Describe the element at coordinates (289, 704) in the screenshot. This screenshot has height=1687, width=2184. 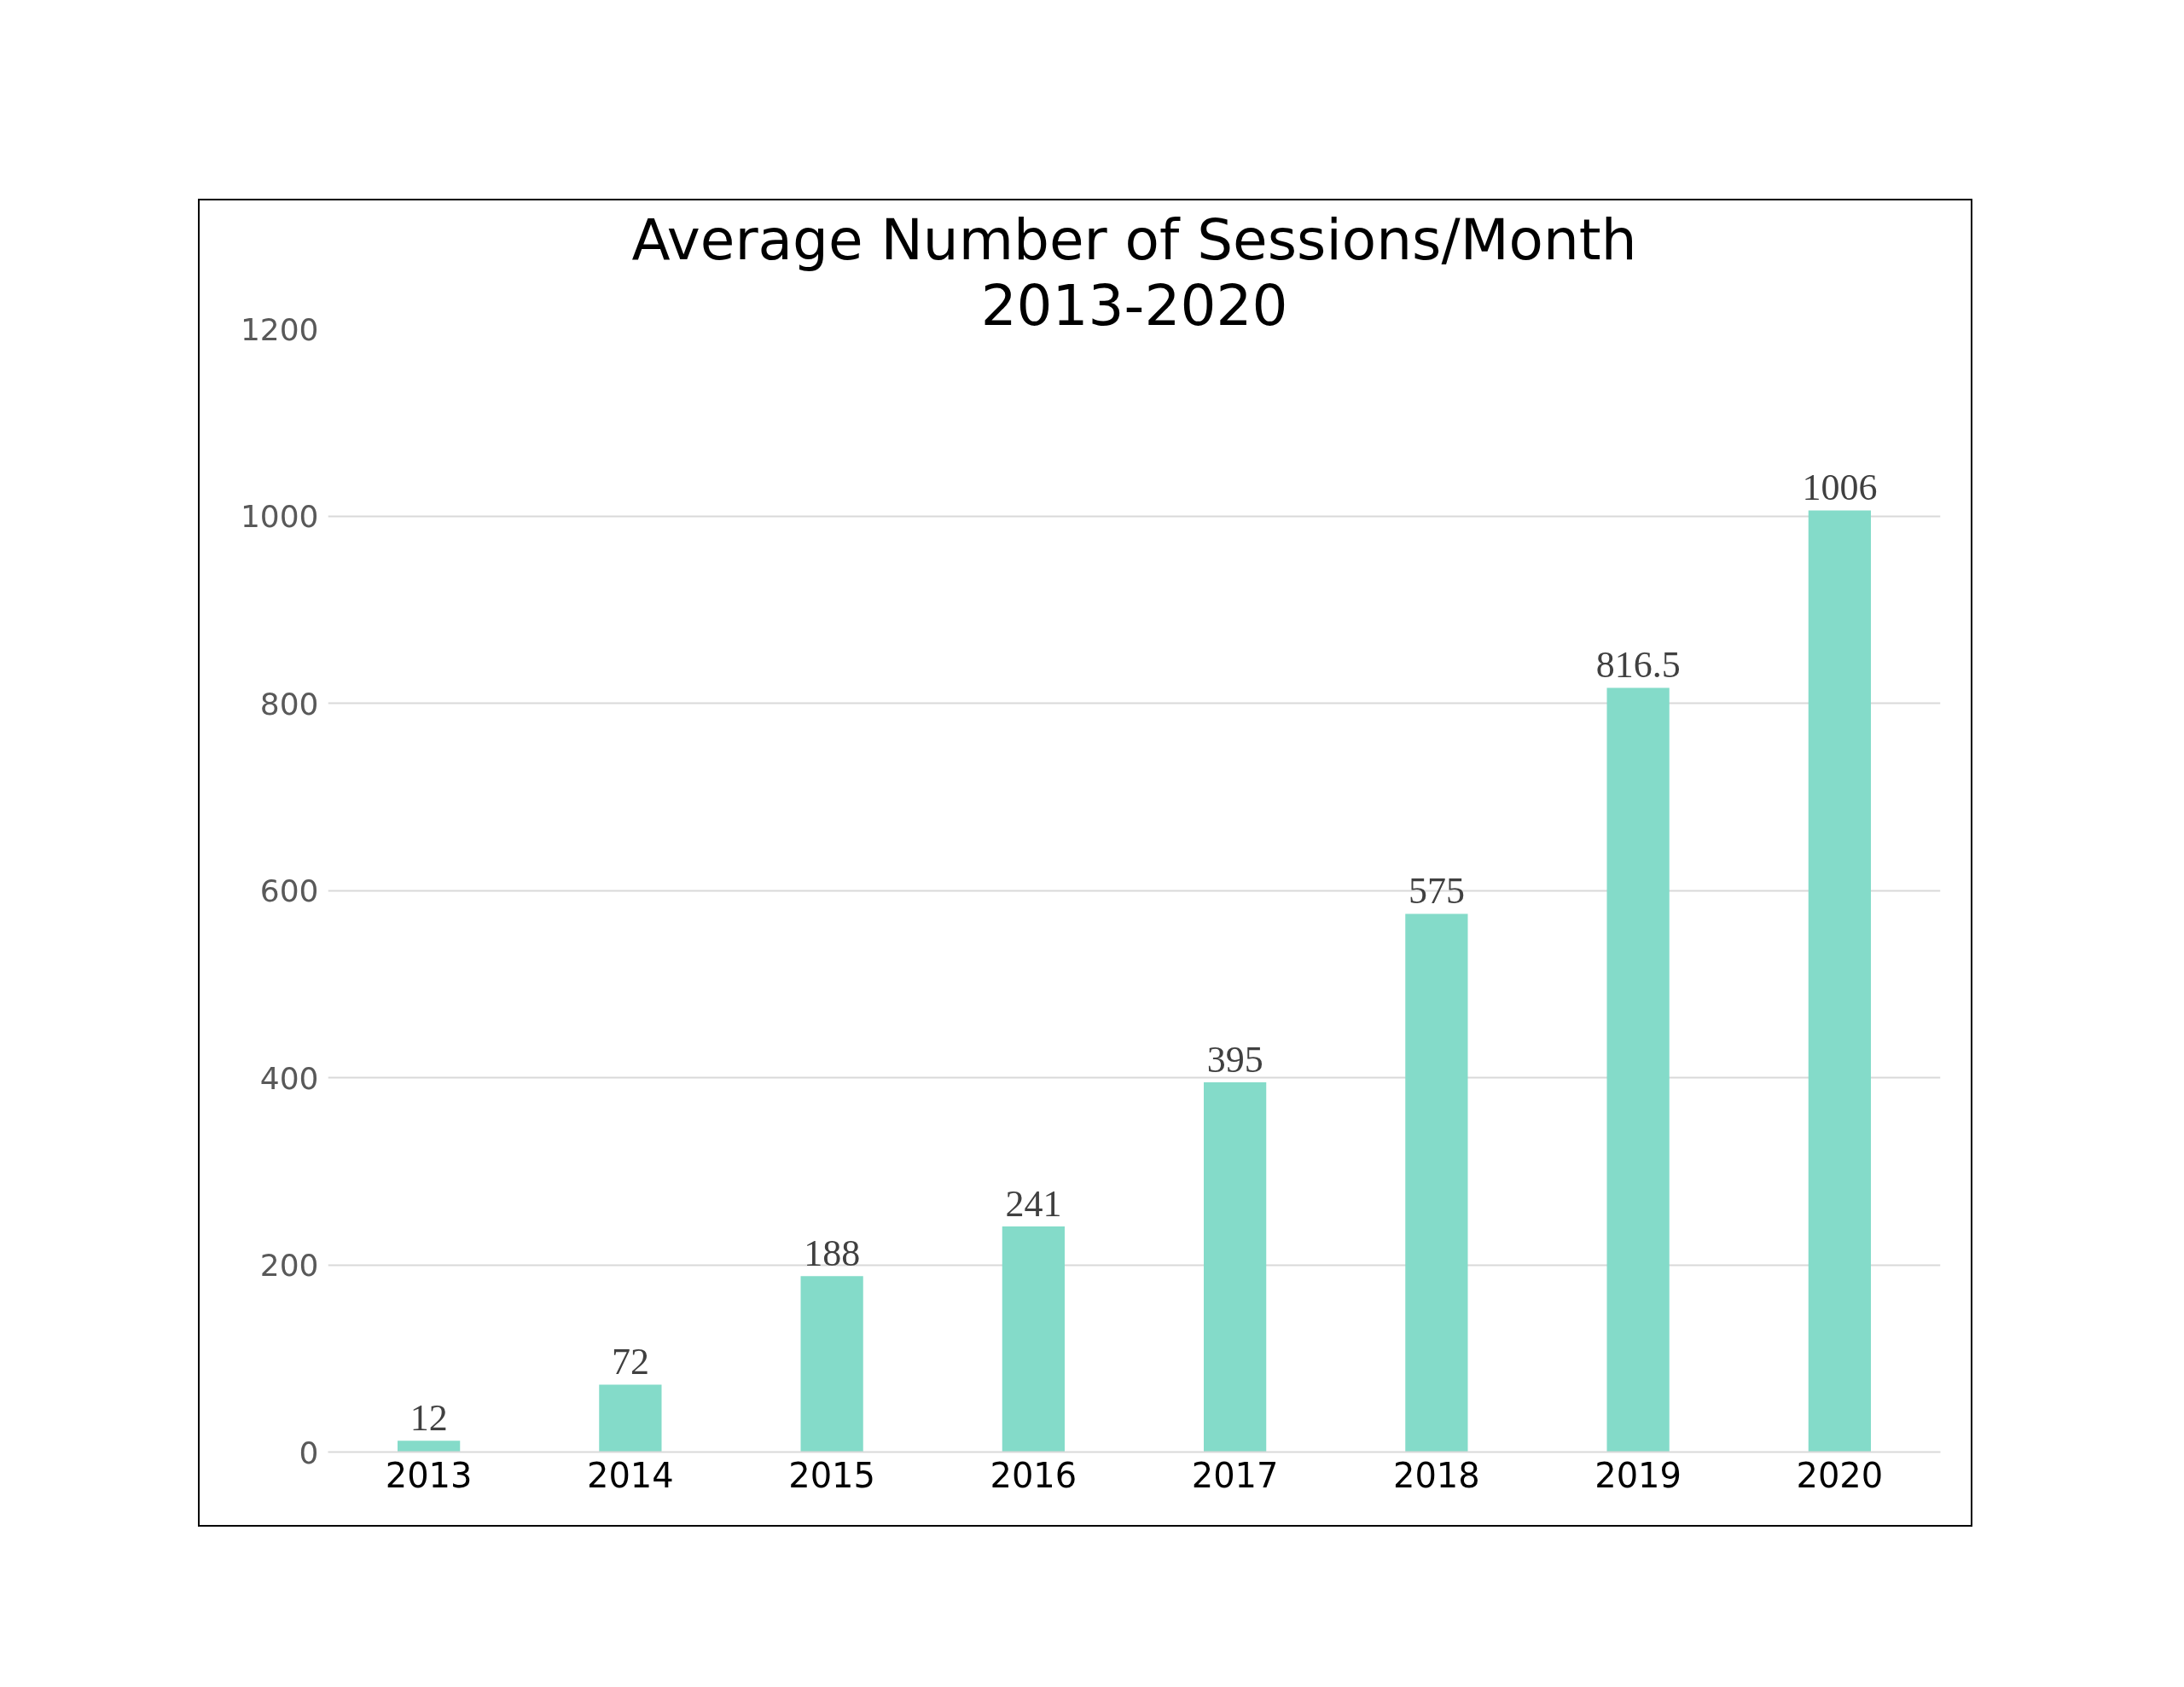
I see `y-tick-label: 800` at that location.